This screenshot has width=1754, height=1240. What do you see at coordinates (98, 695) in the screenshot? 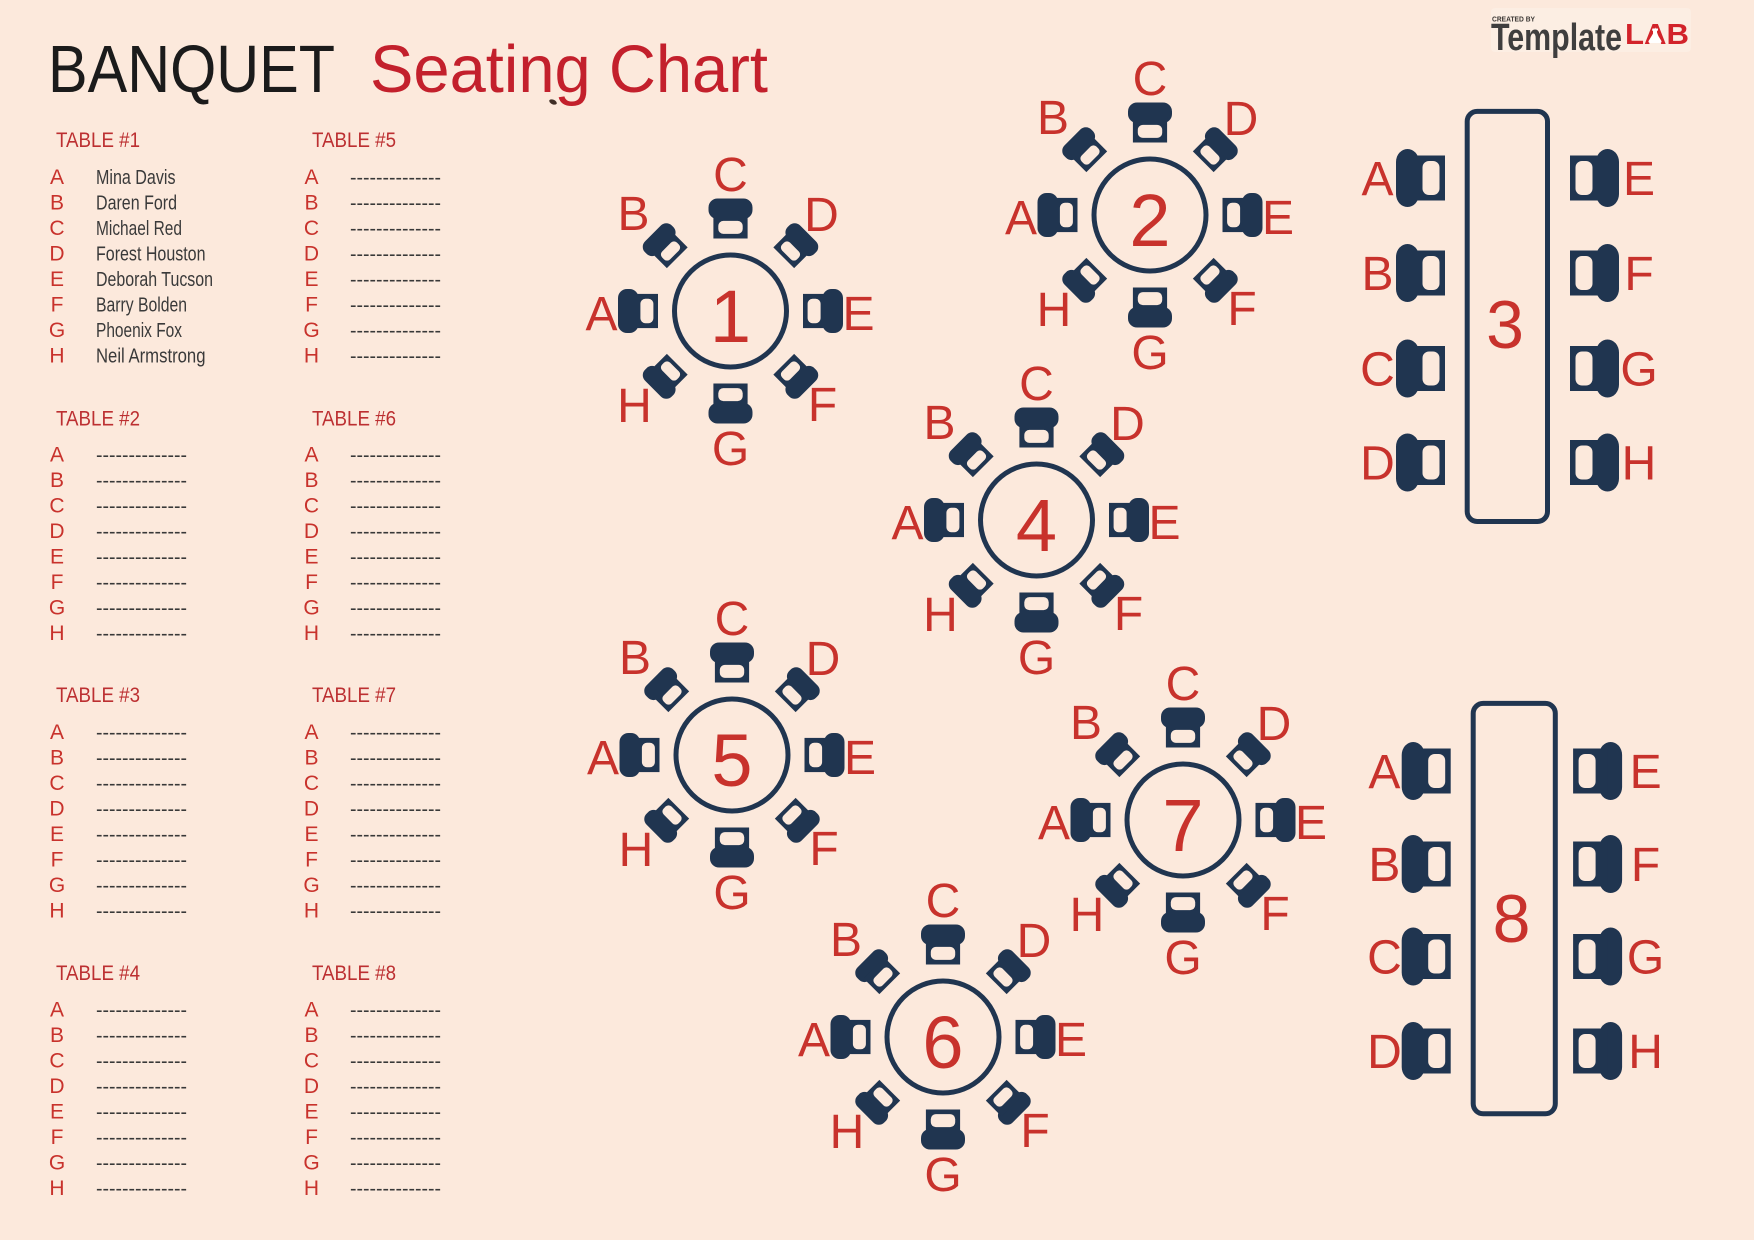
I see `svg-text: TABLE #3` at bounding box center [98, 695].